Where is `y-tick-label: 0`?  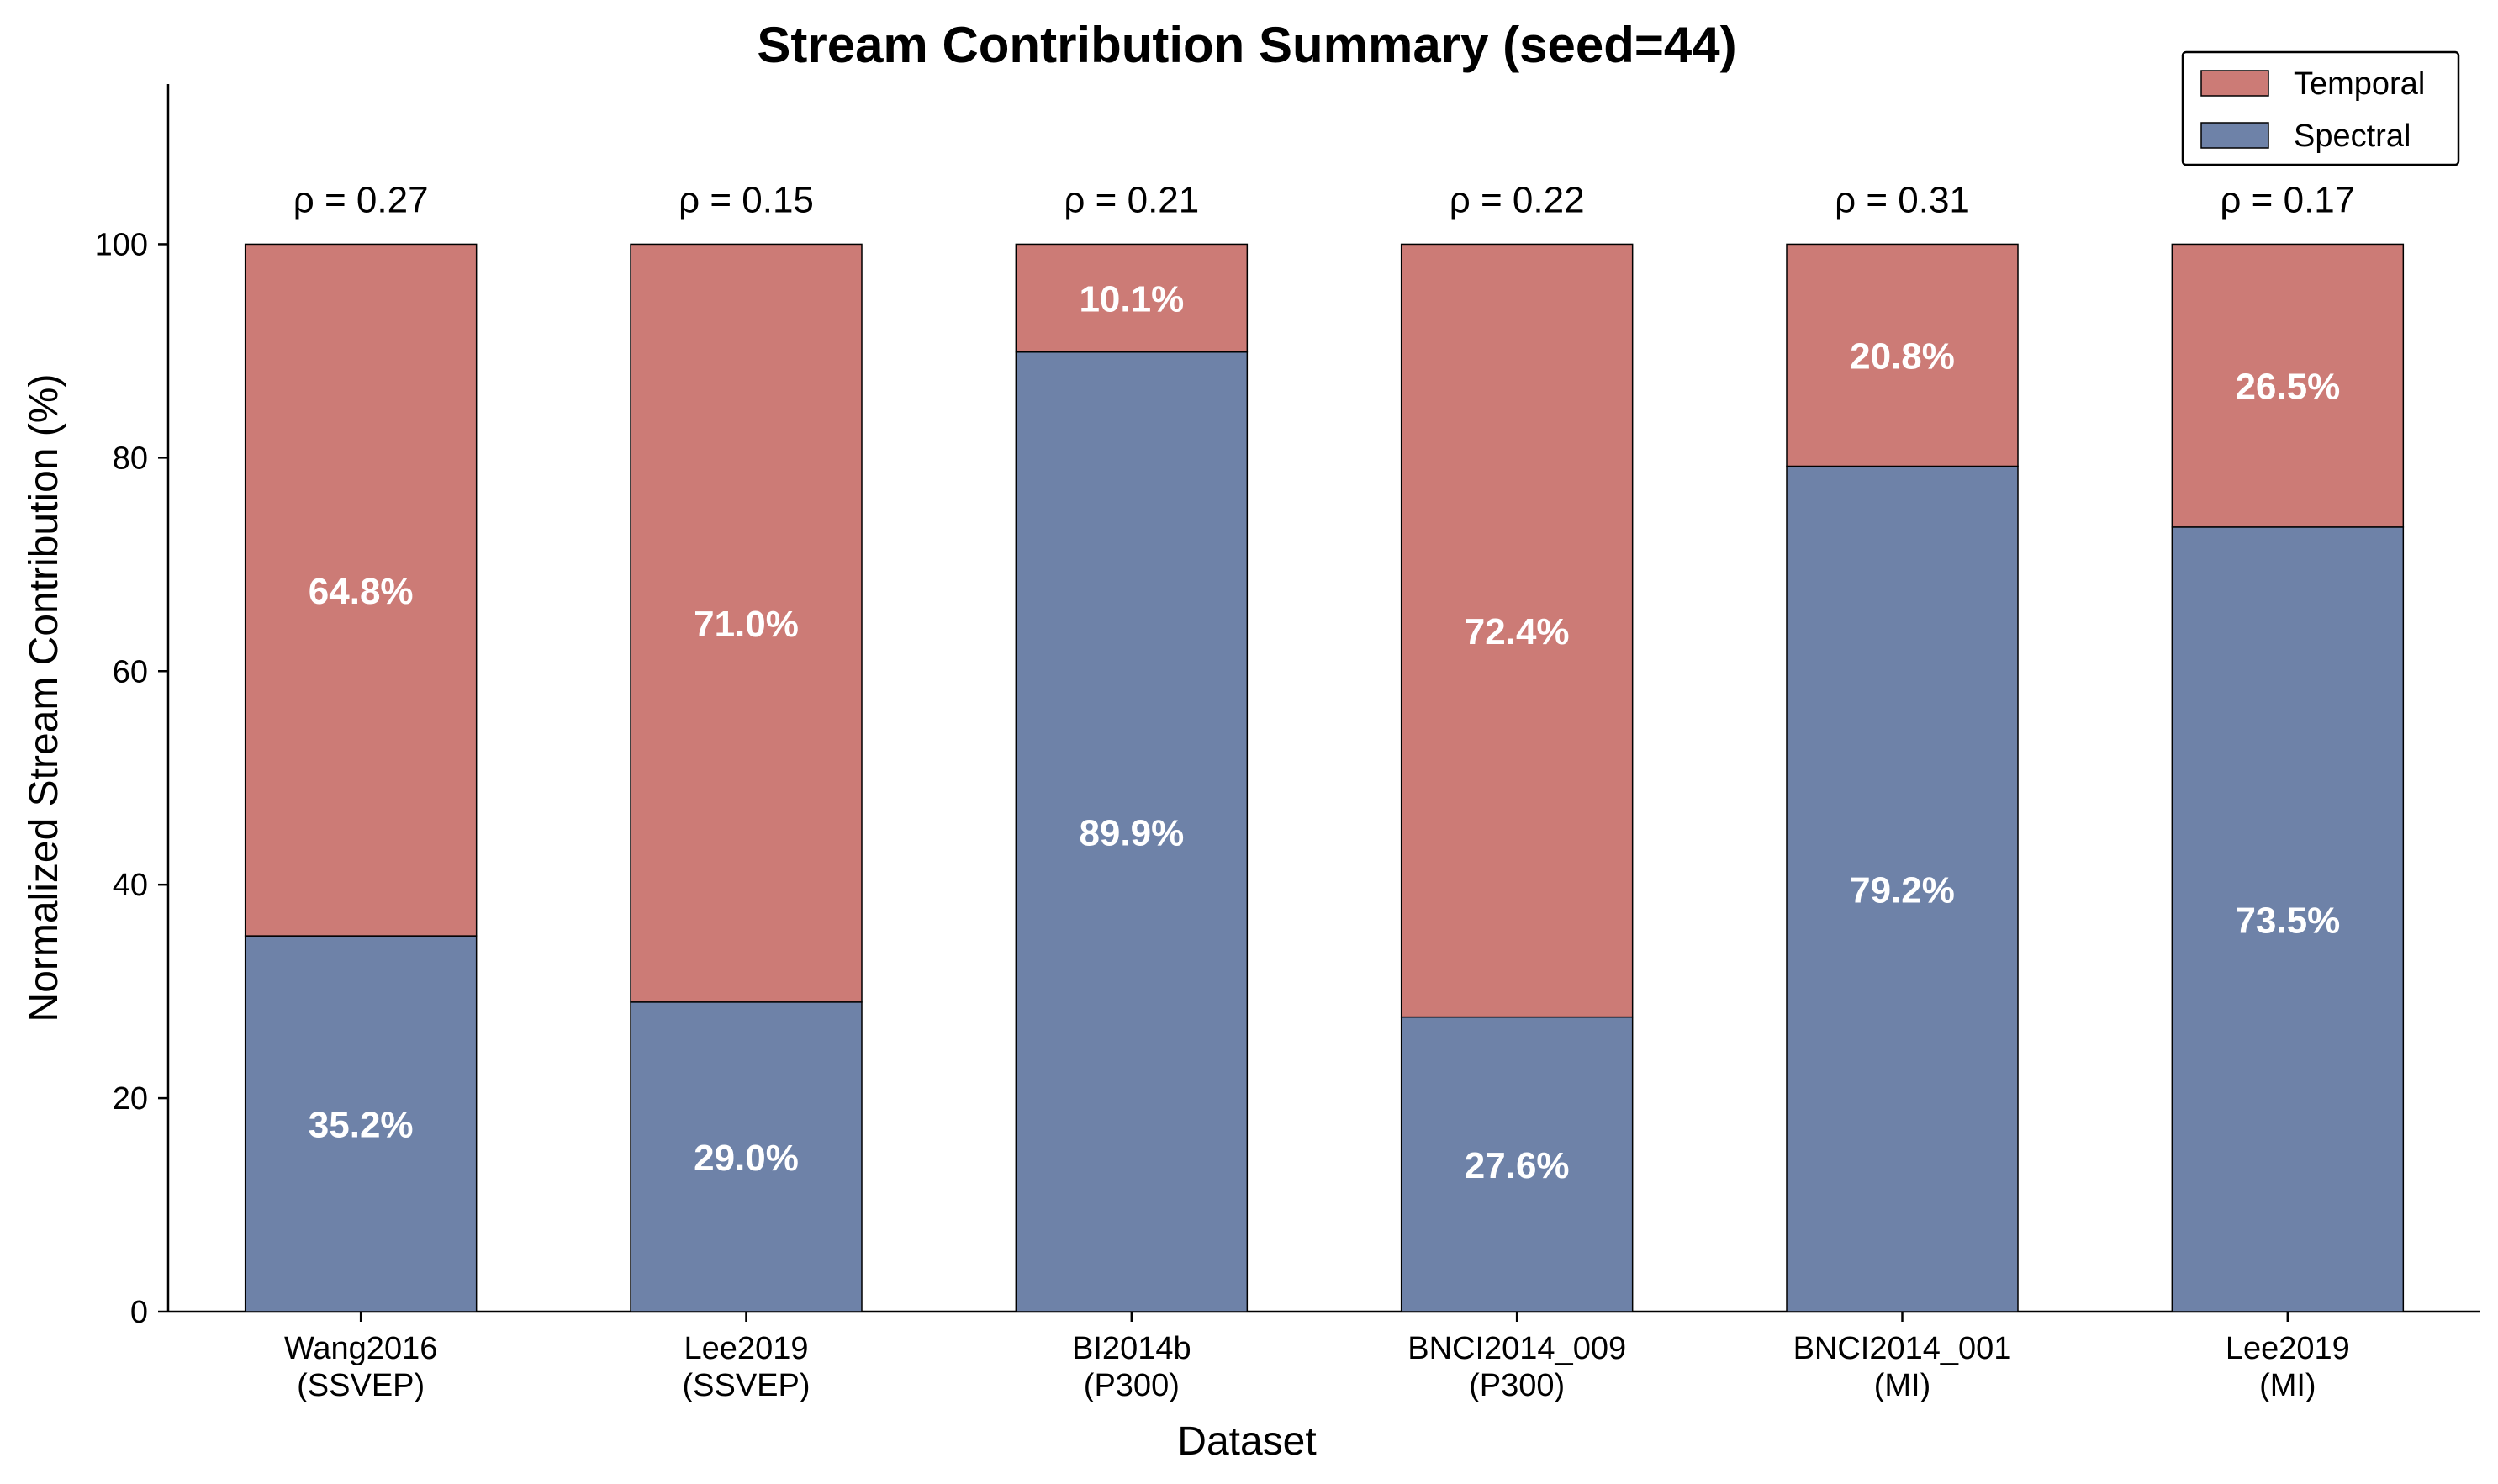
y-tick-label: 0 is located at coordinates (139, 1312).